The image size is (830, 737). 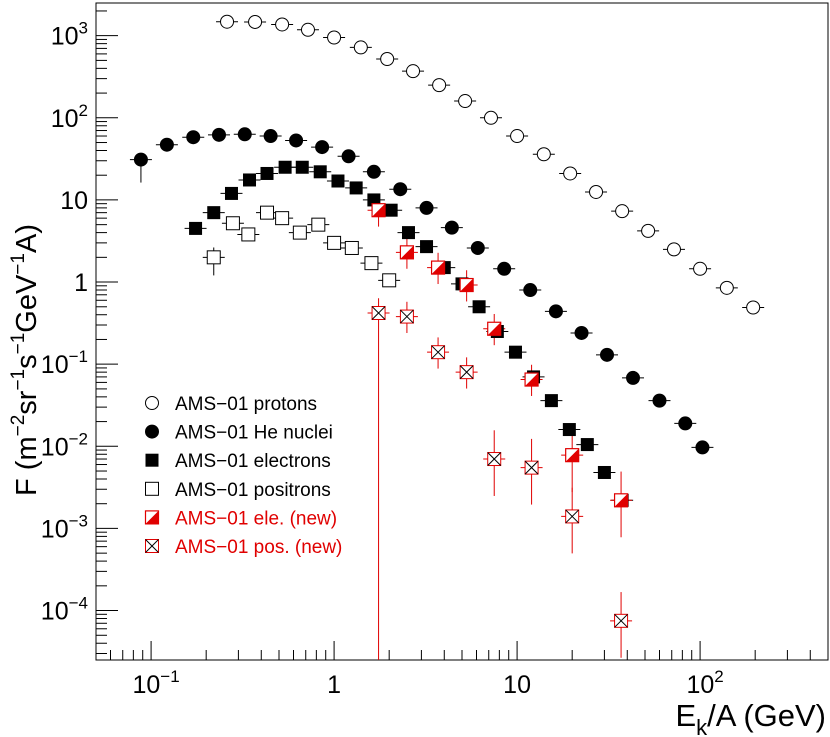 What do you see at coordinates (704, 683) in the screenshot?
I see `x-tick-label: 10²` at bounding box center [704, 683].